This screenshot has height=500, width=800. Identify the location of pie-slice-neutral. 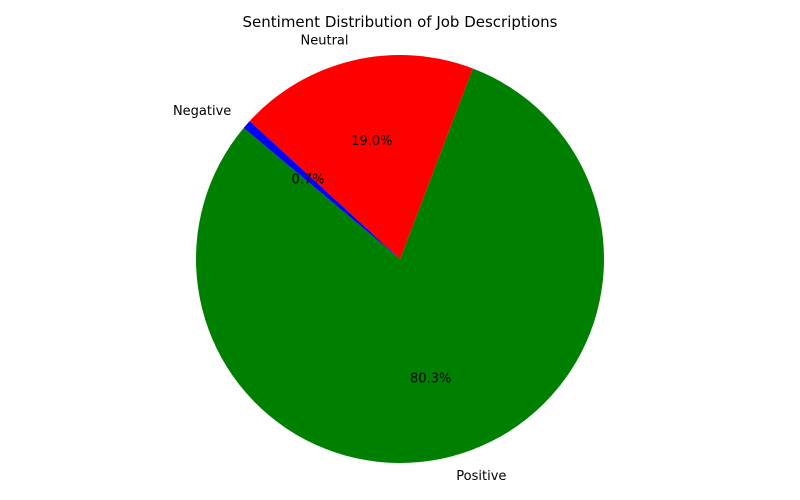
(361, 157).